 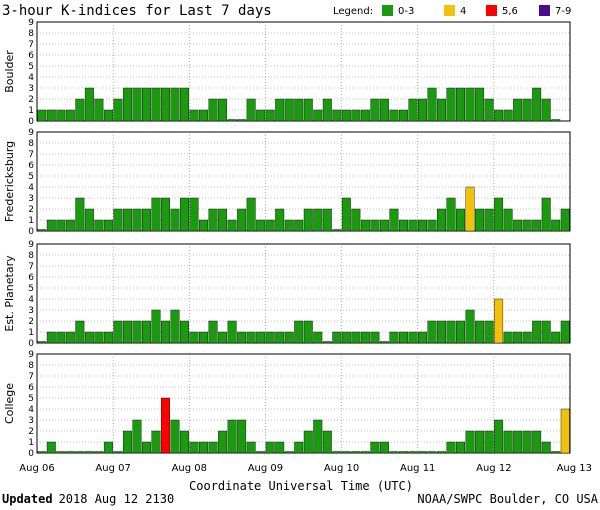 I want to click on legend-entry-label: 4, so click(x=463, y=11).